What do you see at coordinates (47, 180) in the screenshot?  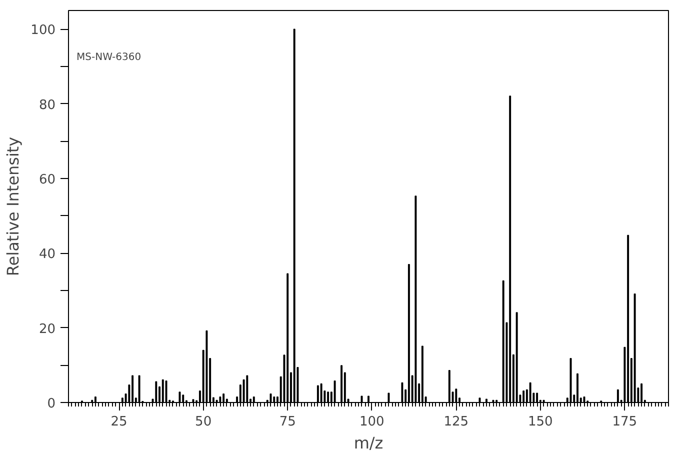 I see `y-tick-label: 60` at bounding box center [47, 180].